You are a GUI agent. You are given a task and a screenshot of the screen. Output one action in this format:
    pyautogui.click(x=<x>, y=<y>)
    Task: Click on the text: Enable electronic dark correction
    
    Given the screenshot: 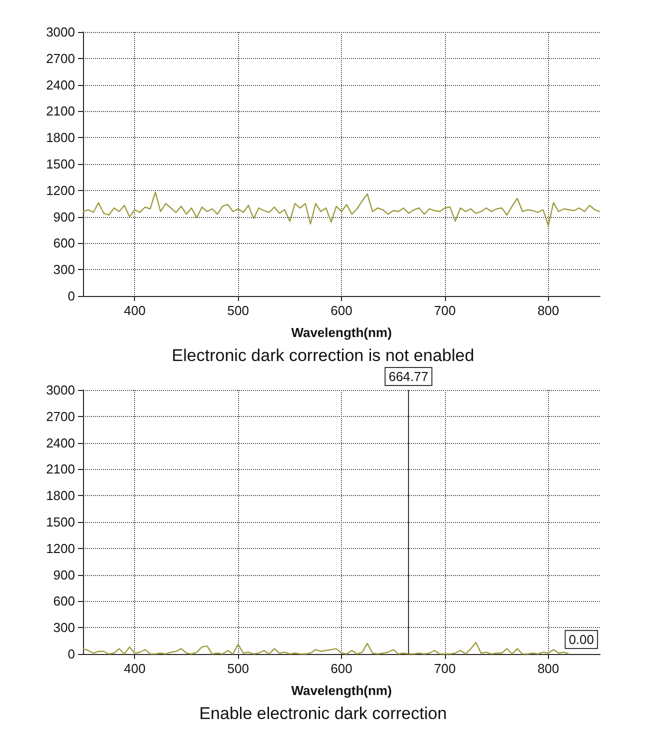 What is the action you would take?
    pyautogui.click(x=323, y=713)
    